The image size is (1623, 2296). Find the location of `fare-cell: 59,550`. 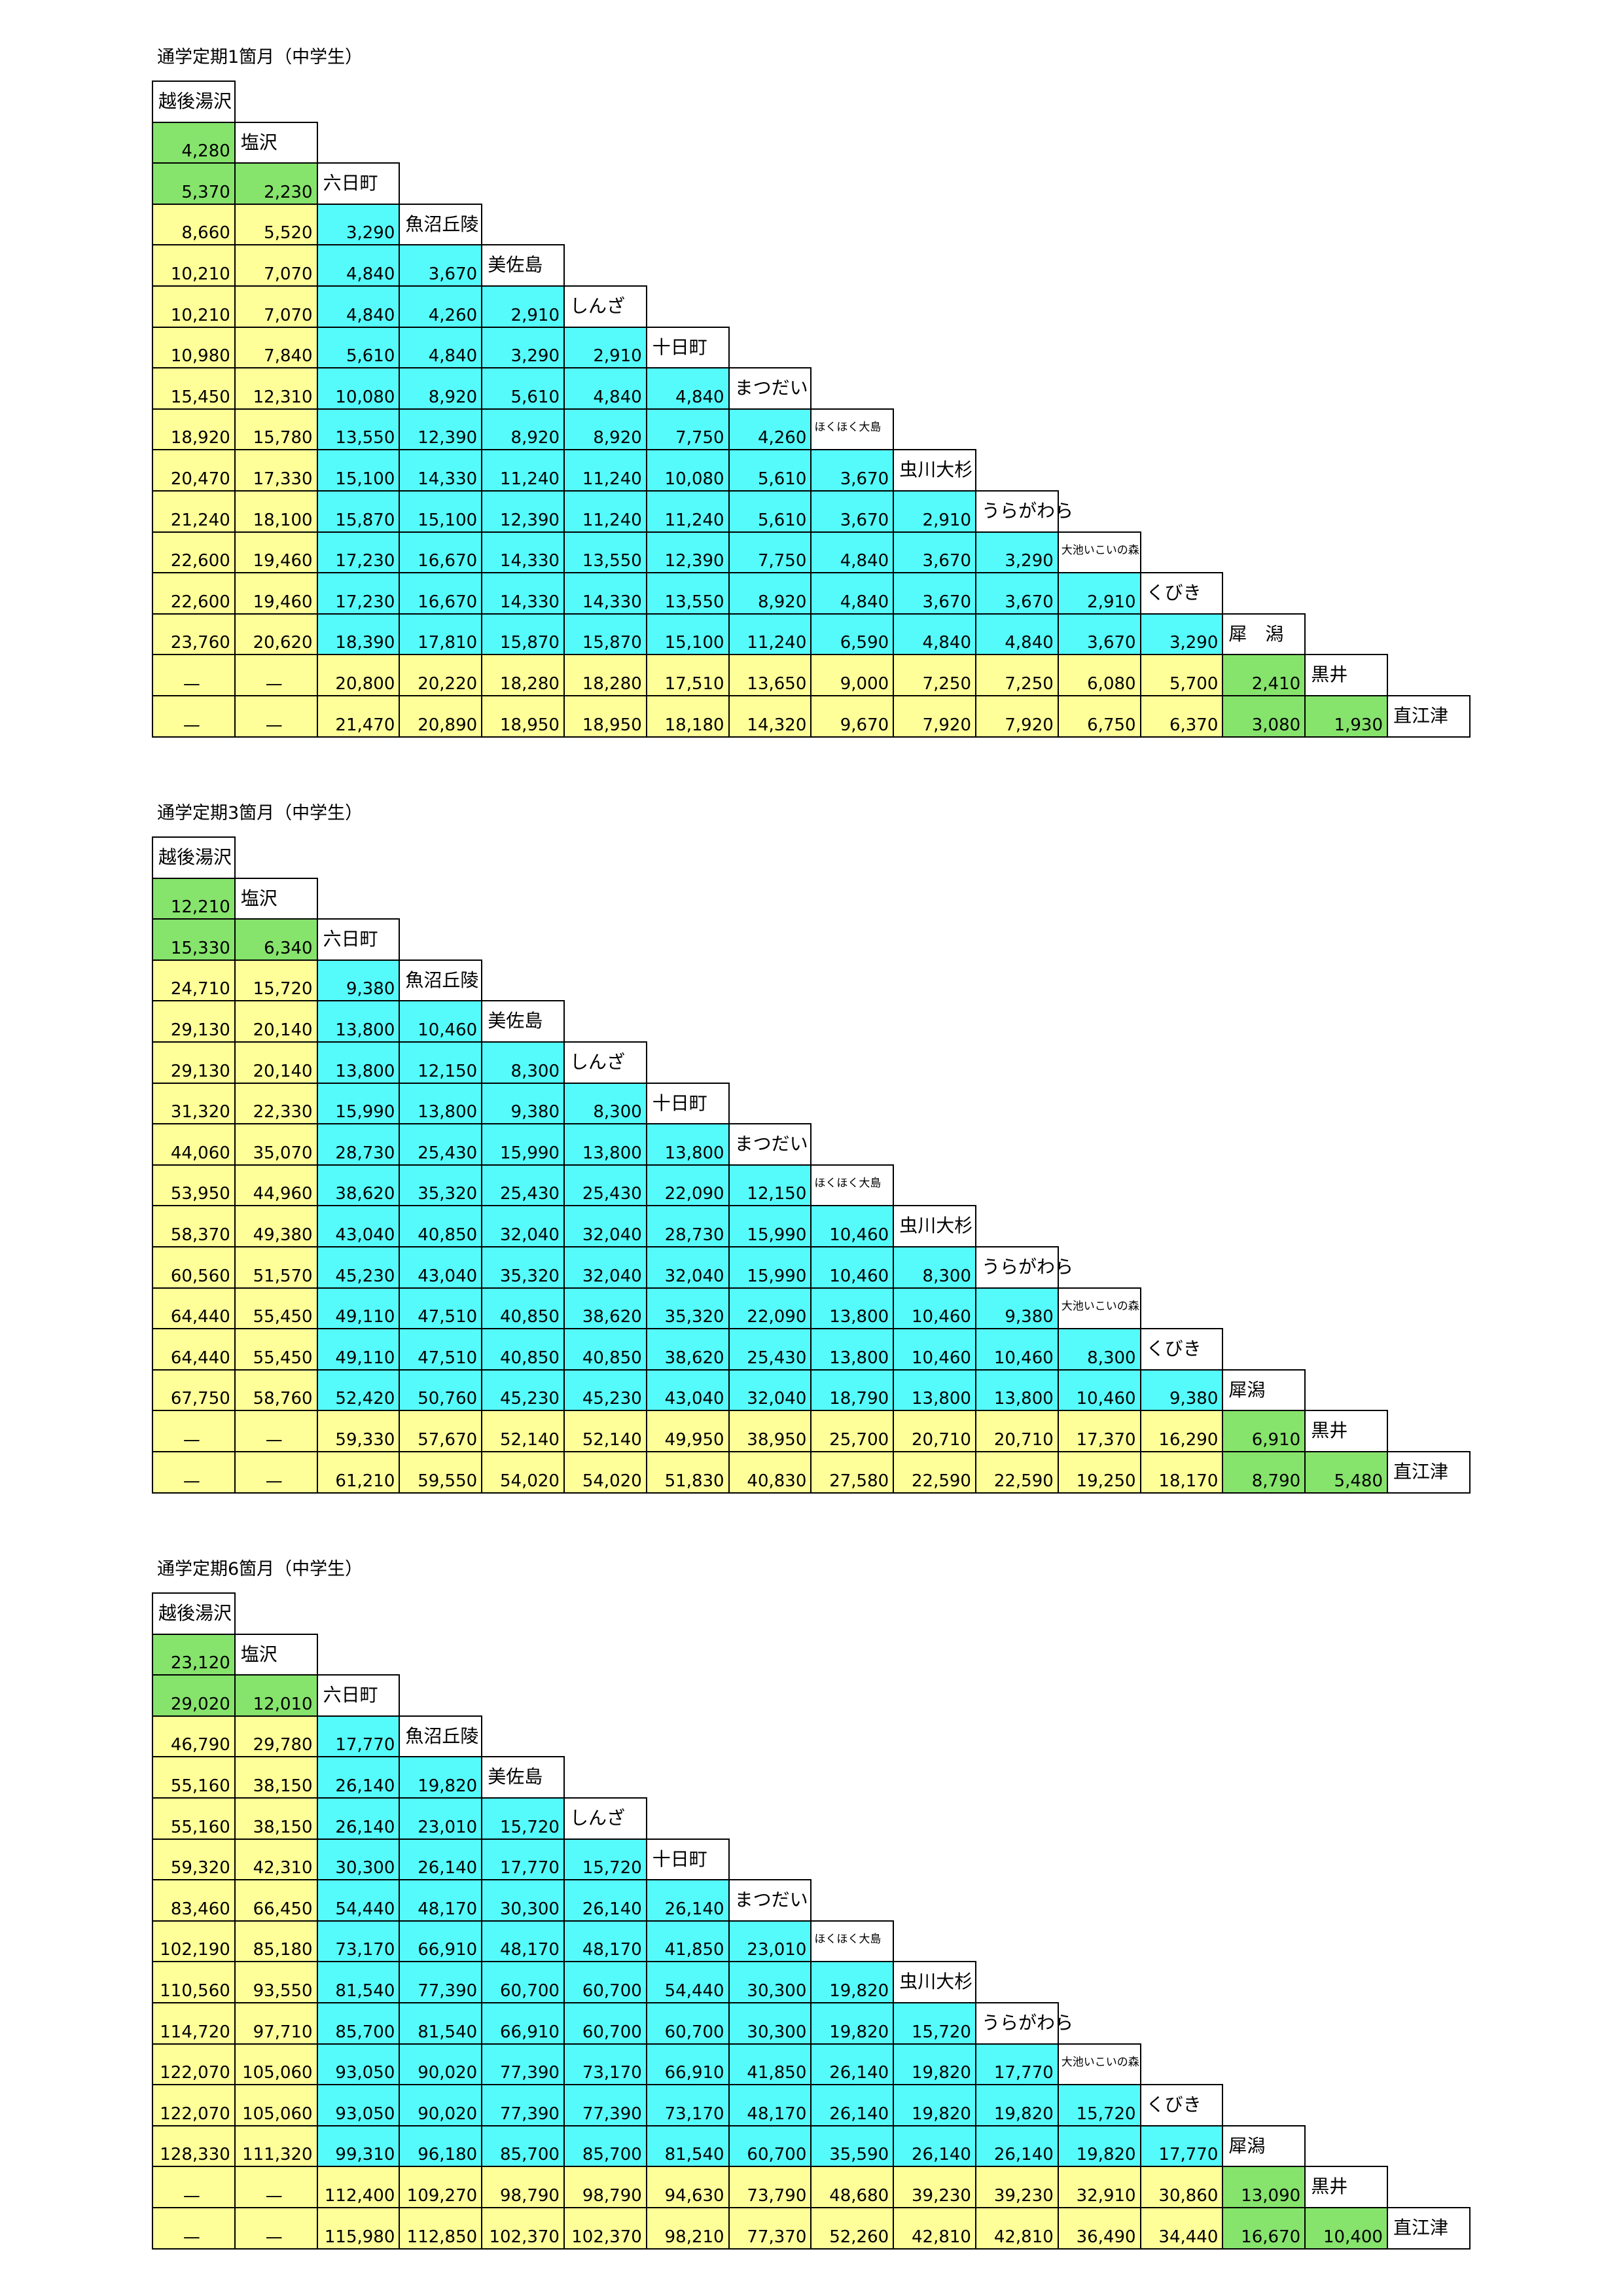

fare-cell: 59,550 is located at coordinates (441, 1472).